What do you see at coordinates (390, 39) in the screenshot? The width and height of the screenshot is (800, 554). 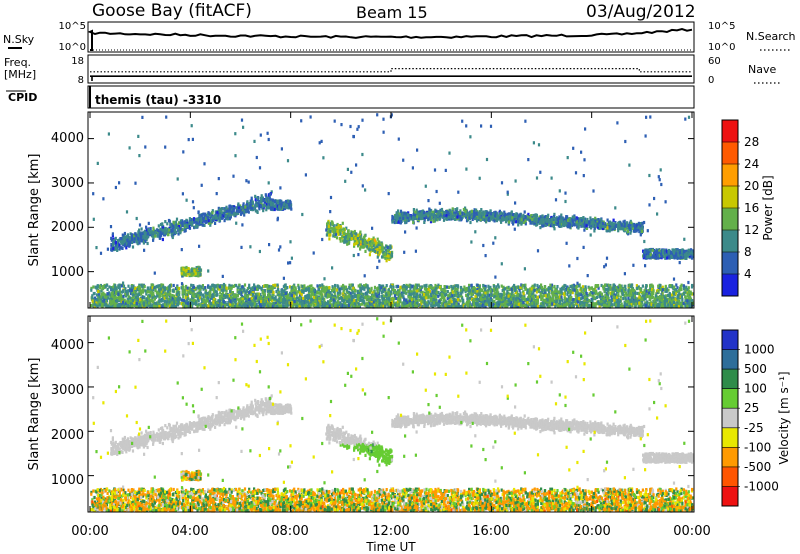 I see `noise-sky-line` at bounding box center [390, 39].